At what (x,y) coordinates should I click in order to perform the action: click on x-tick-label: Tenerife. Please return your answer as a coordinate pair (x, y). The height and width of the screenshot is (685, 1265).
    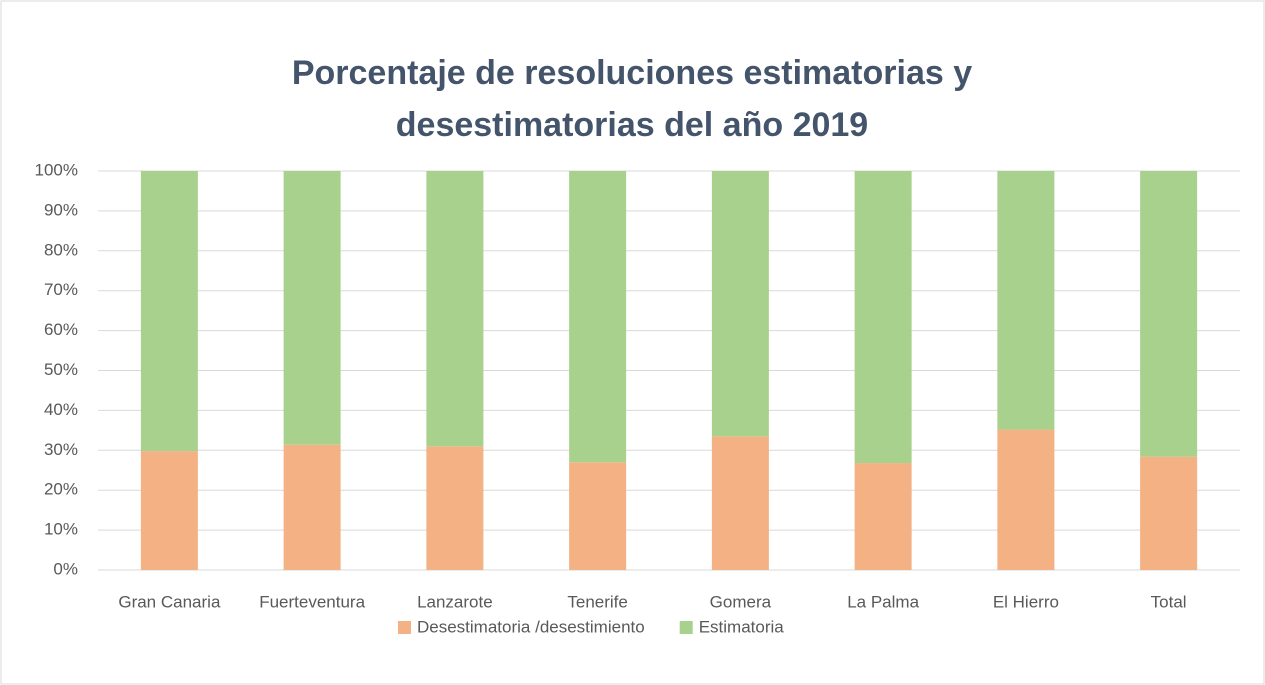
    Looking at the image, I should click on (597, 601).